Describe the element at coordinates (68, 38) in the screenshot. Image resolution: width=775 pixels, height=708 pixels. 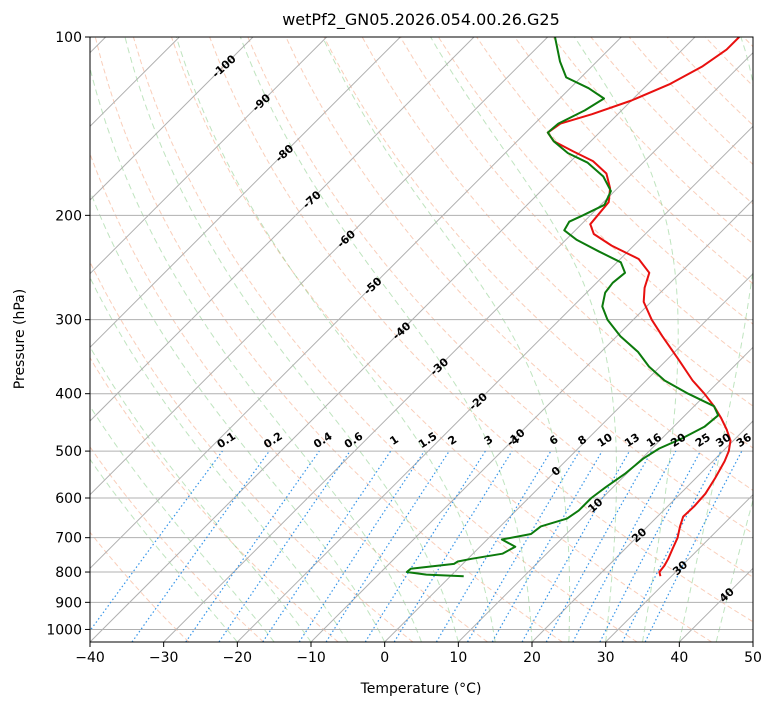
I see `y-tick-label: 100` at that location.